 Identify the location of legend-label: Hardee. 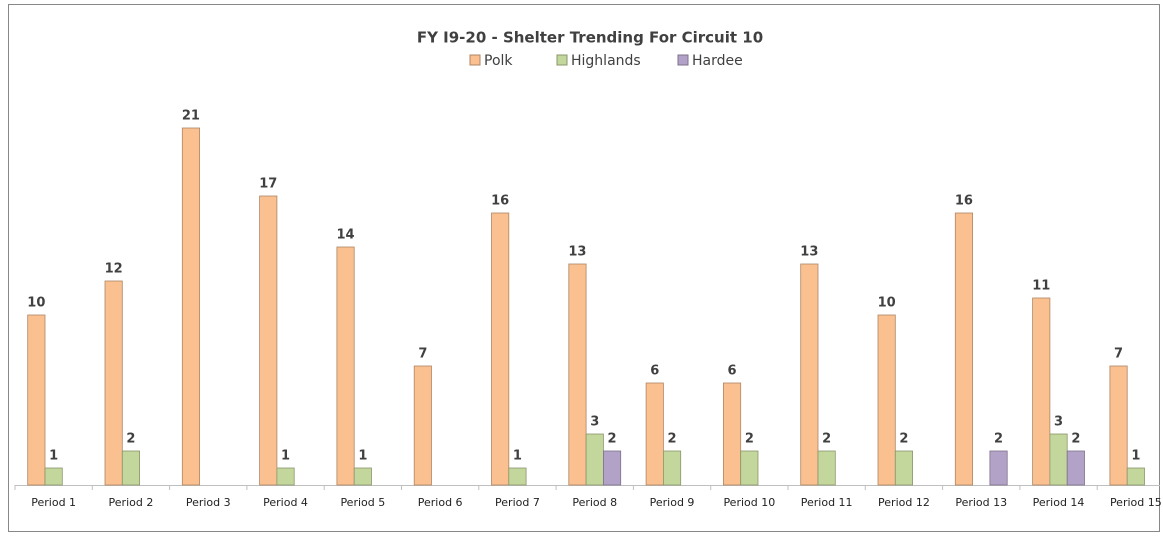
(717, 61).